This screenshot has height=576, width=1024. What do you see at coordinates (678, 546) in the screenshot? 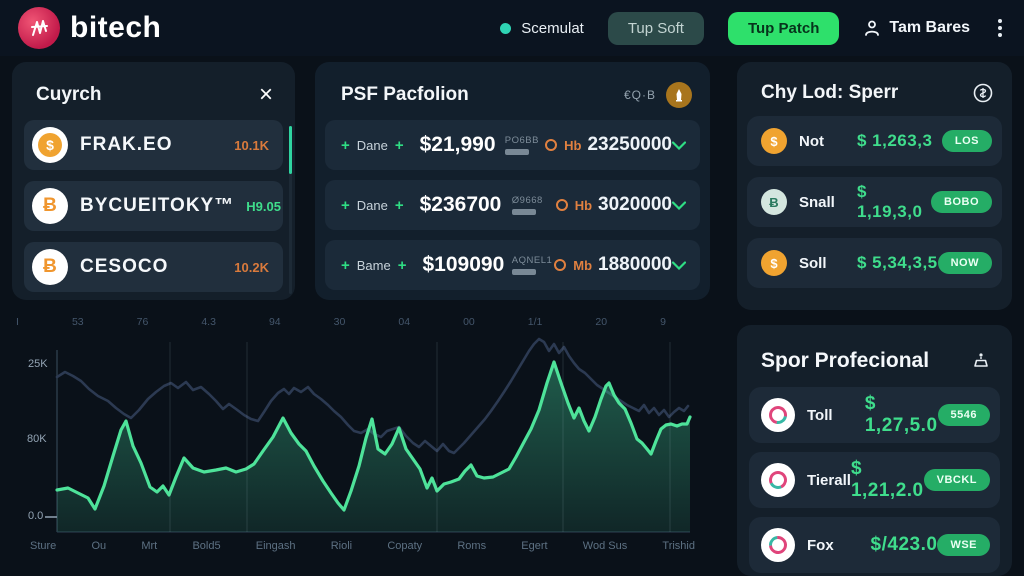
I see `chart-x-label: Trishid` at bounding box center [678, 546].